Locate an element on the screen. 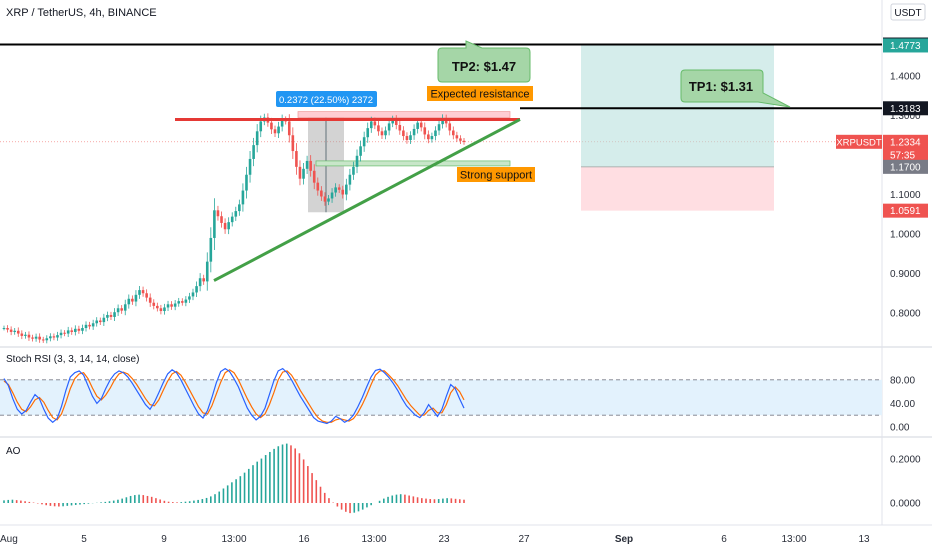  stoch-tick: 0.00 is located at coordinates (900, 428).